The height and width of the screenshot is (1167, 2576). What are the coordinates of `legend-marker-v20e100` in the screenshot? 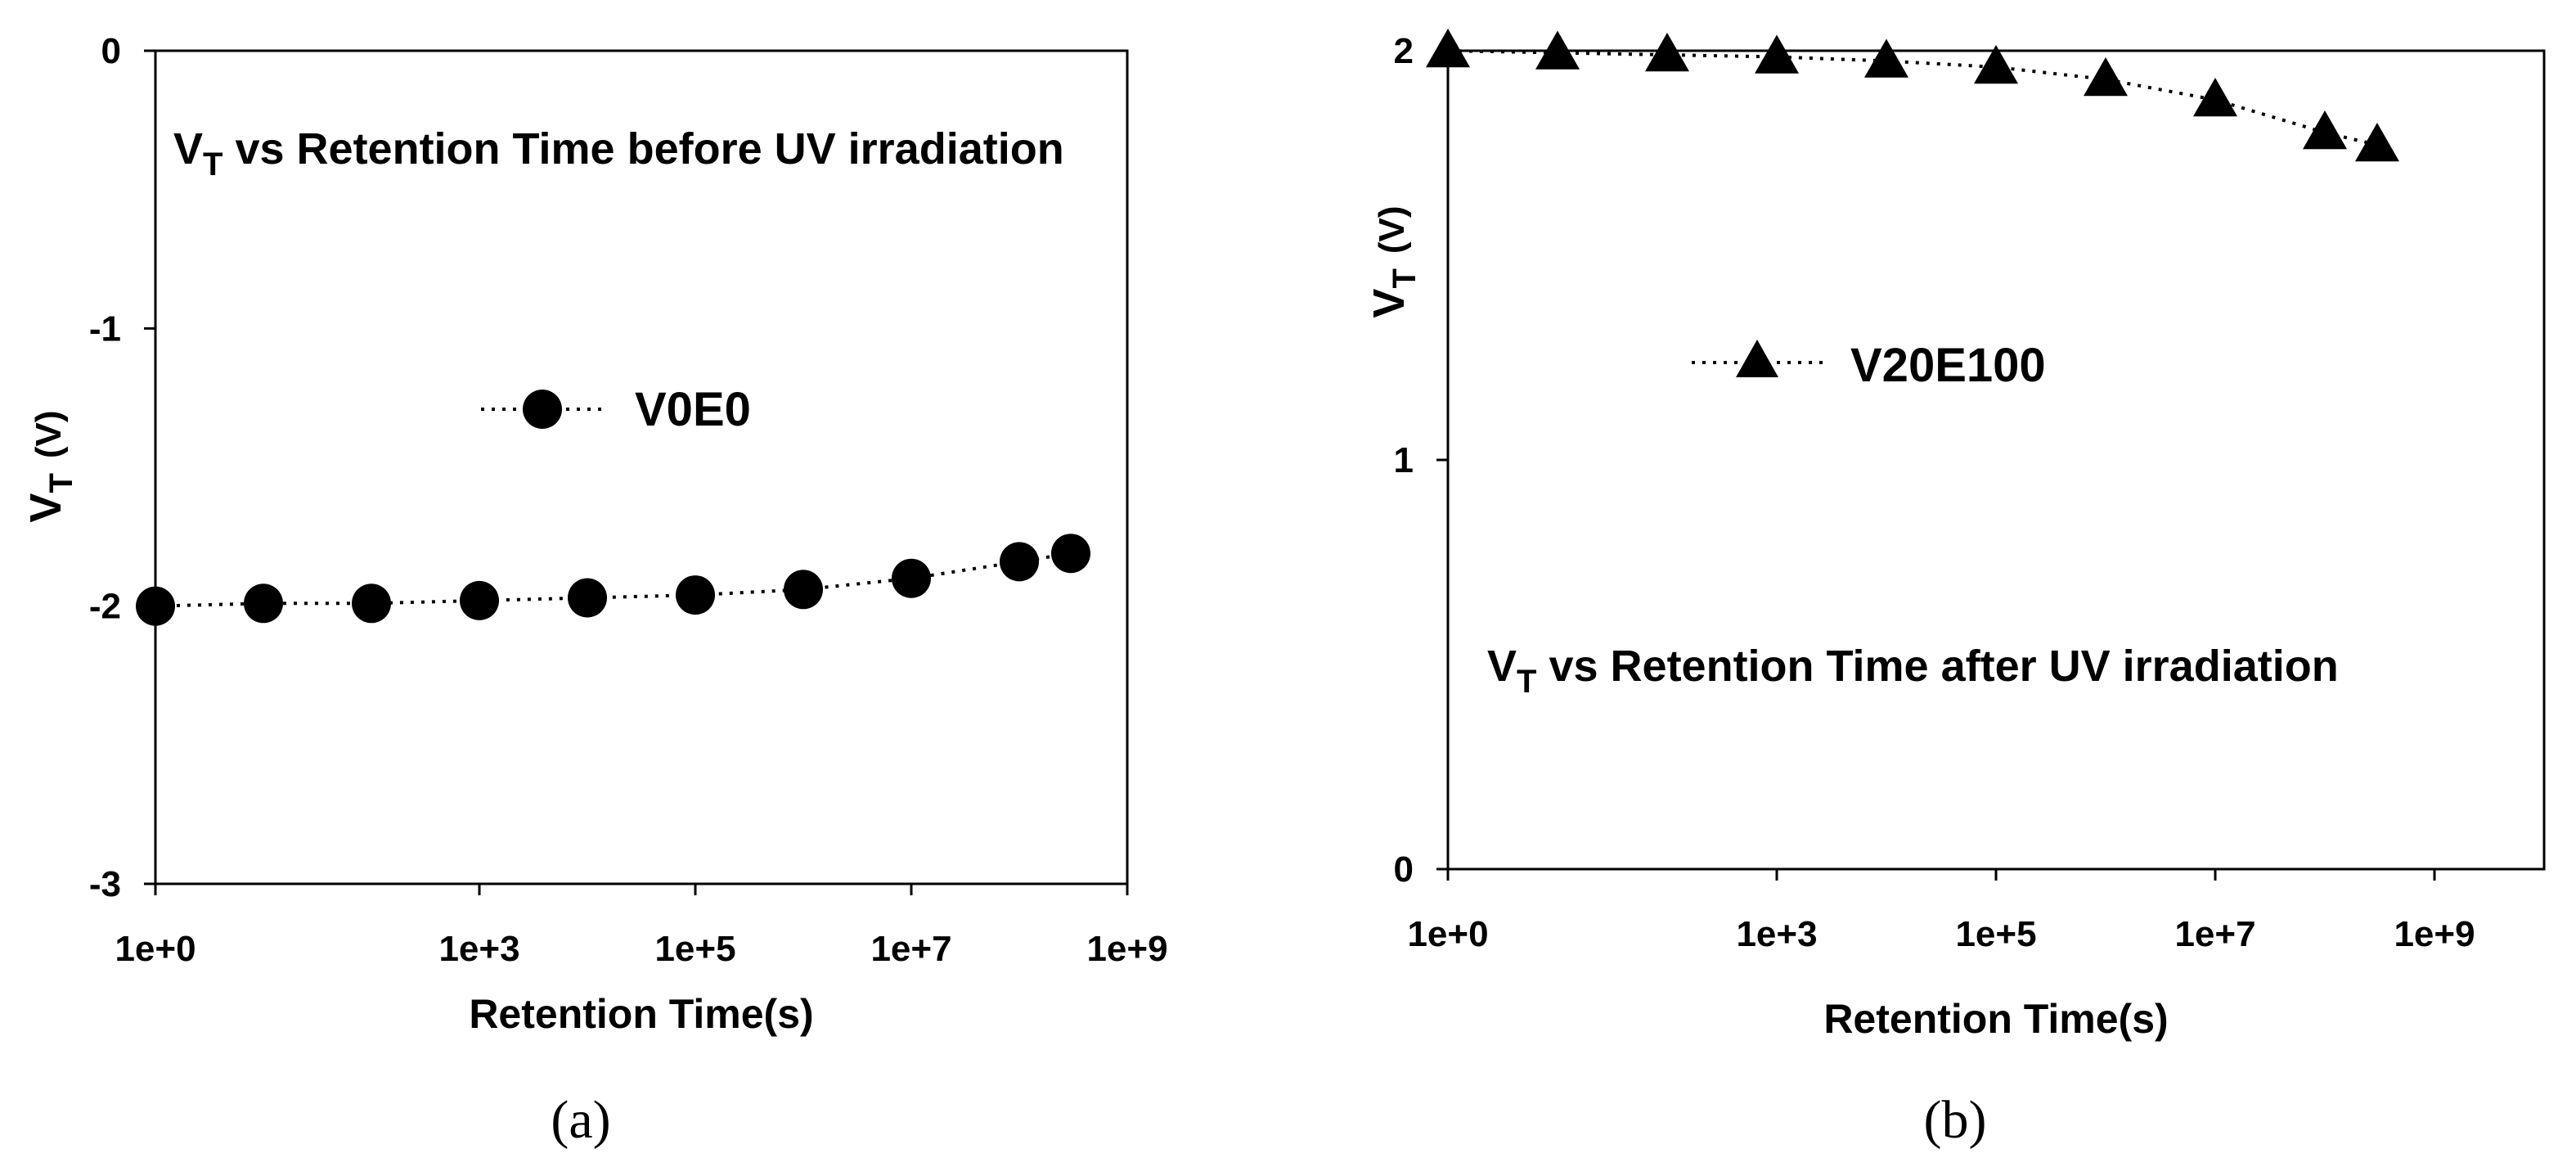 It's located at (1757, 358).